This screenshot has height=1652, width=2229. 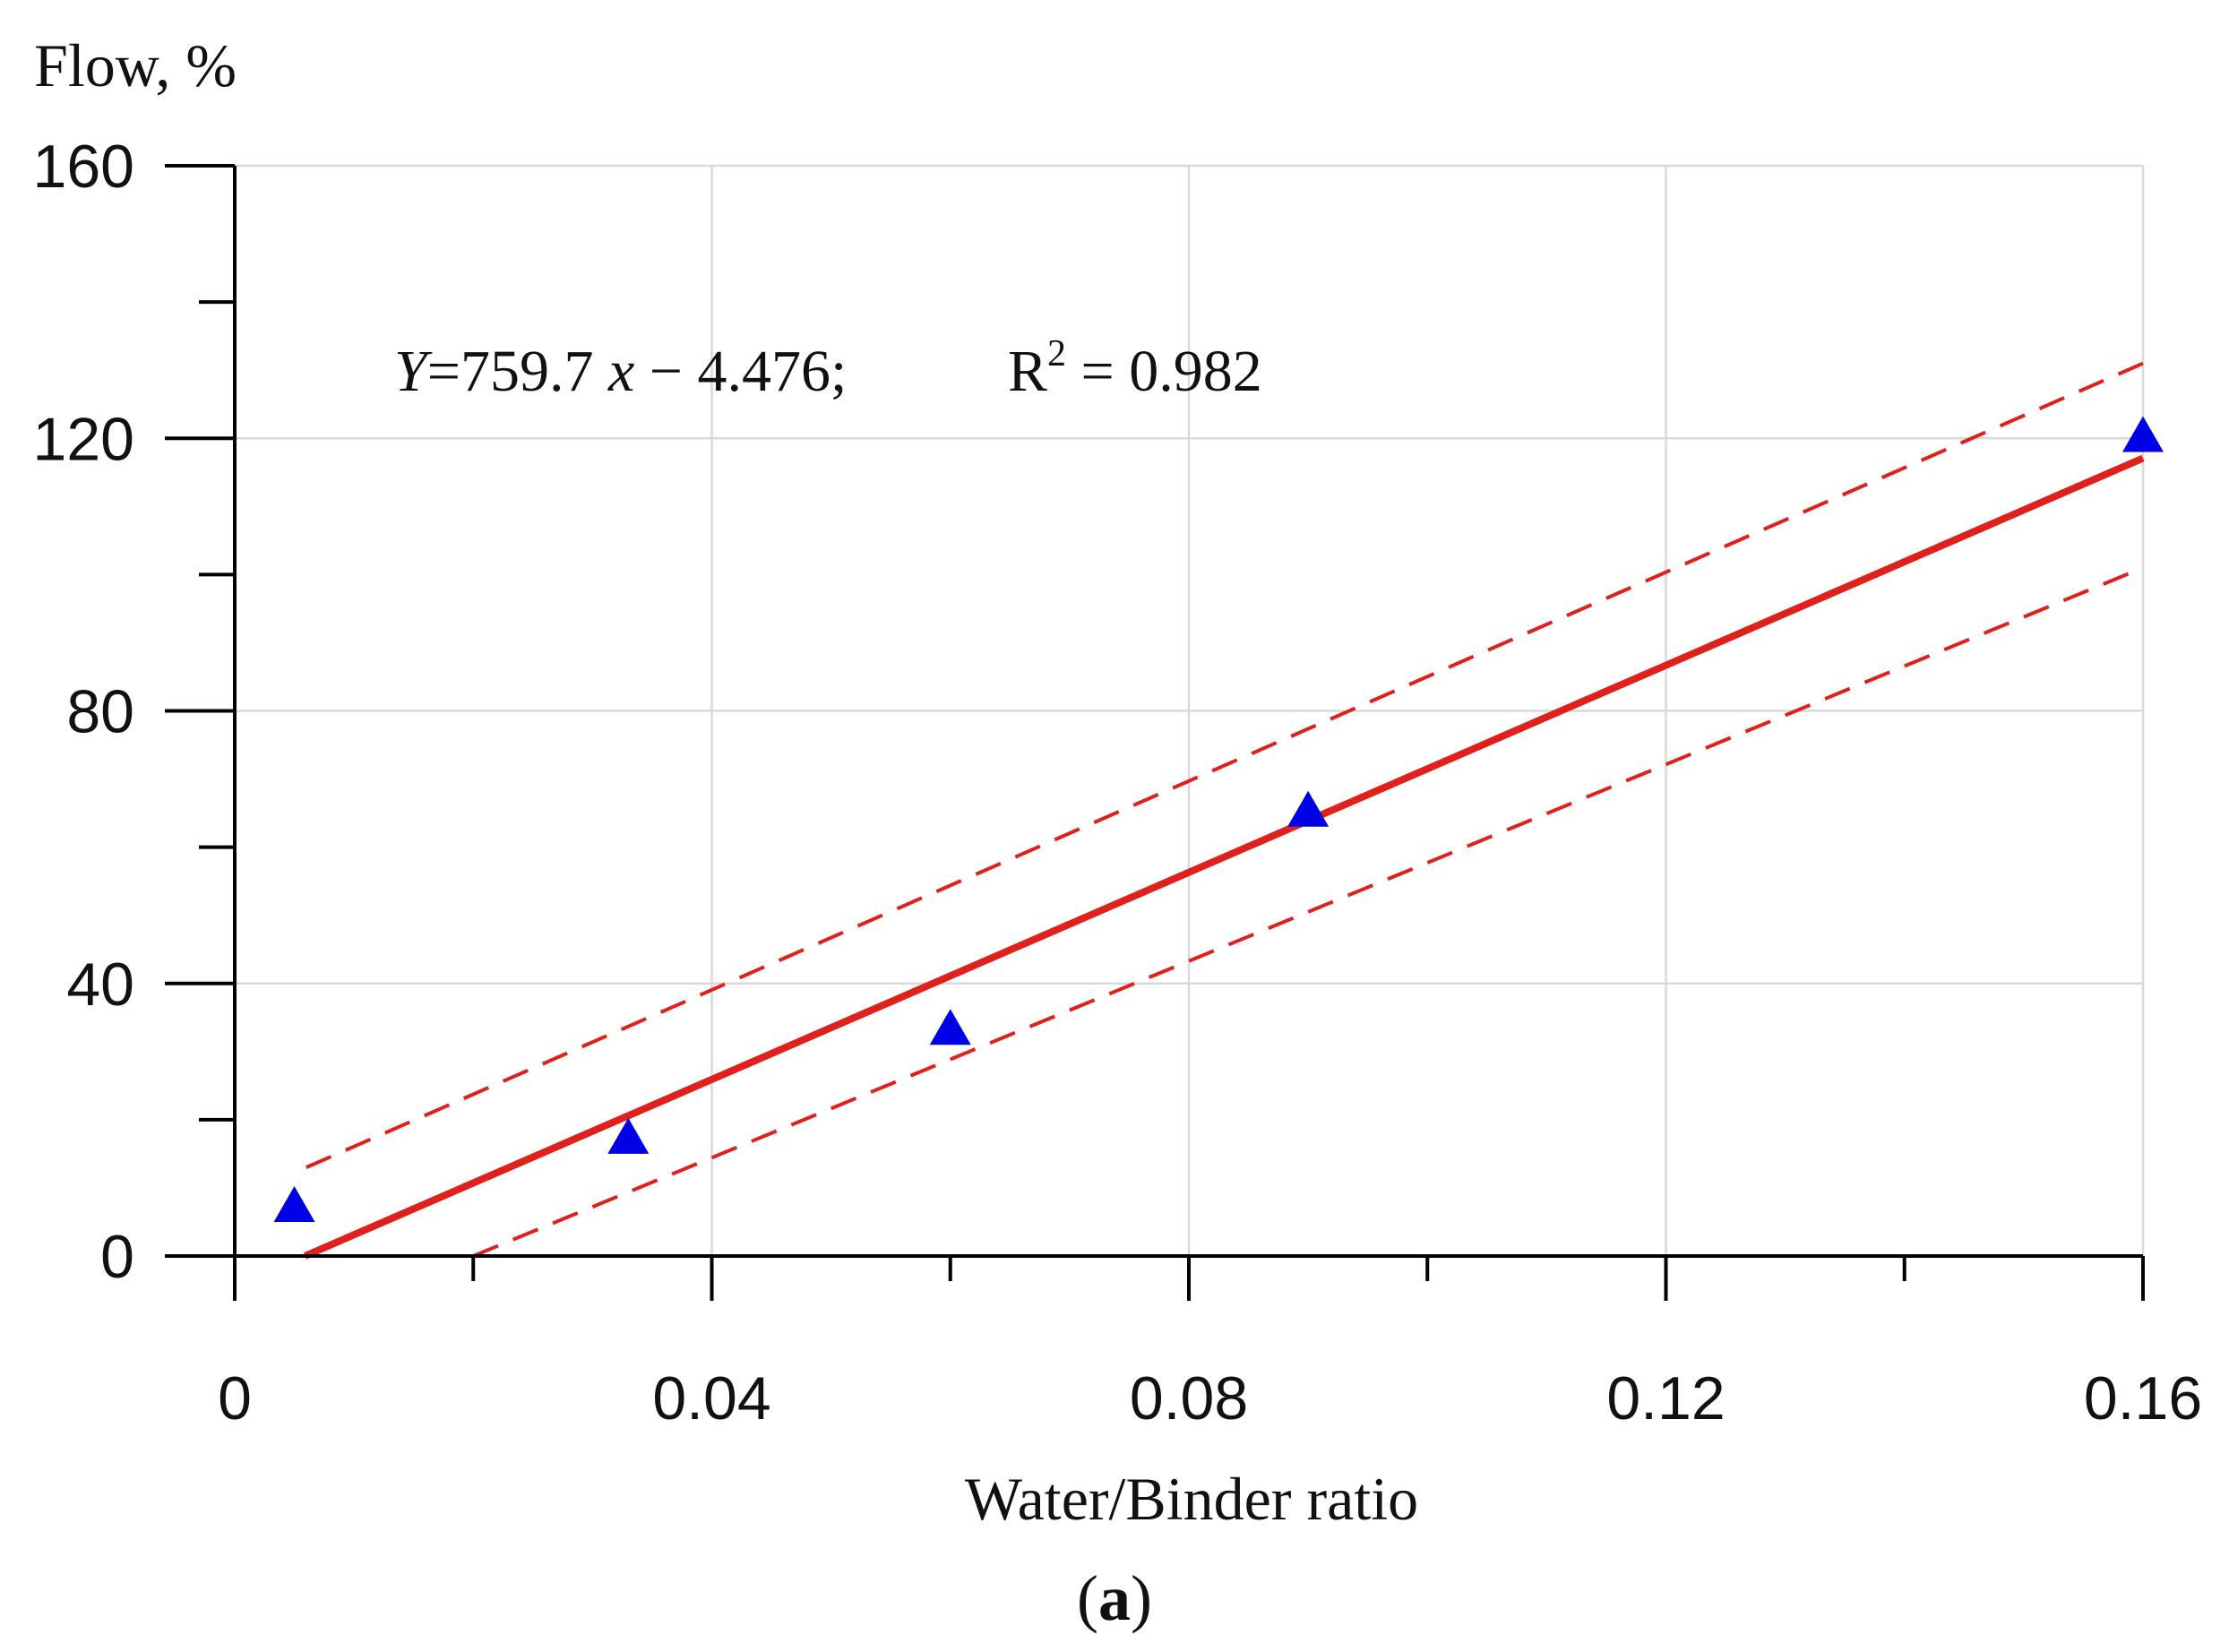 I want to click on x-tick-label-4: 0.16, so click(x=2143, y=1398).